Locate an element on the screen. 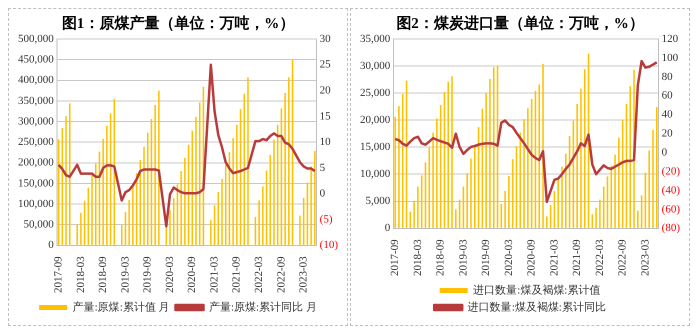 This screenshot has width=699, height=335. y-tick-label: 250,000 is located at coordinates (36, 142).